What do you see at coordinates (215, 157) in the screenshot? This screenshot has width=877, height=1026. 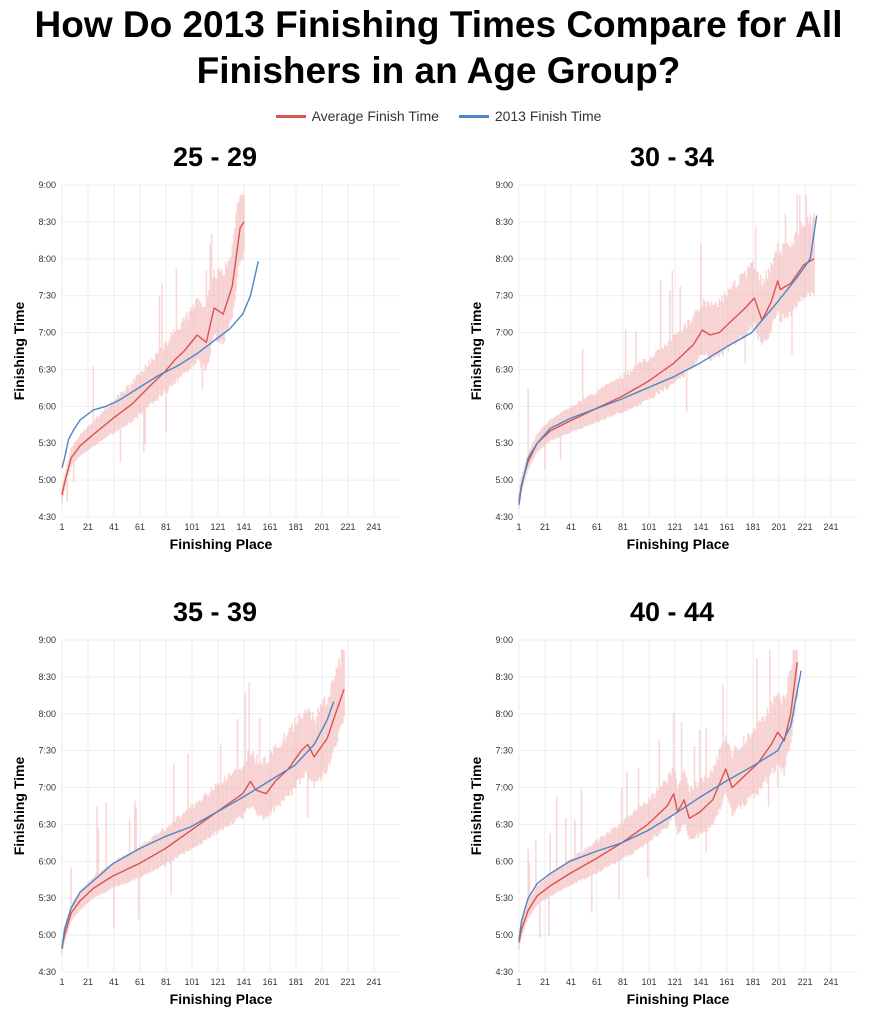 I see `panel-title: 25 - 29` at bounding box center [215, 157].